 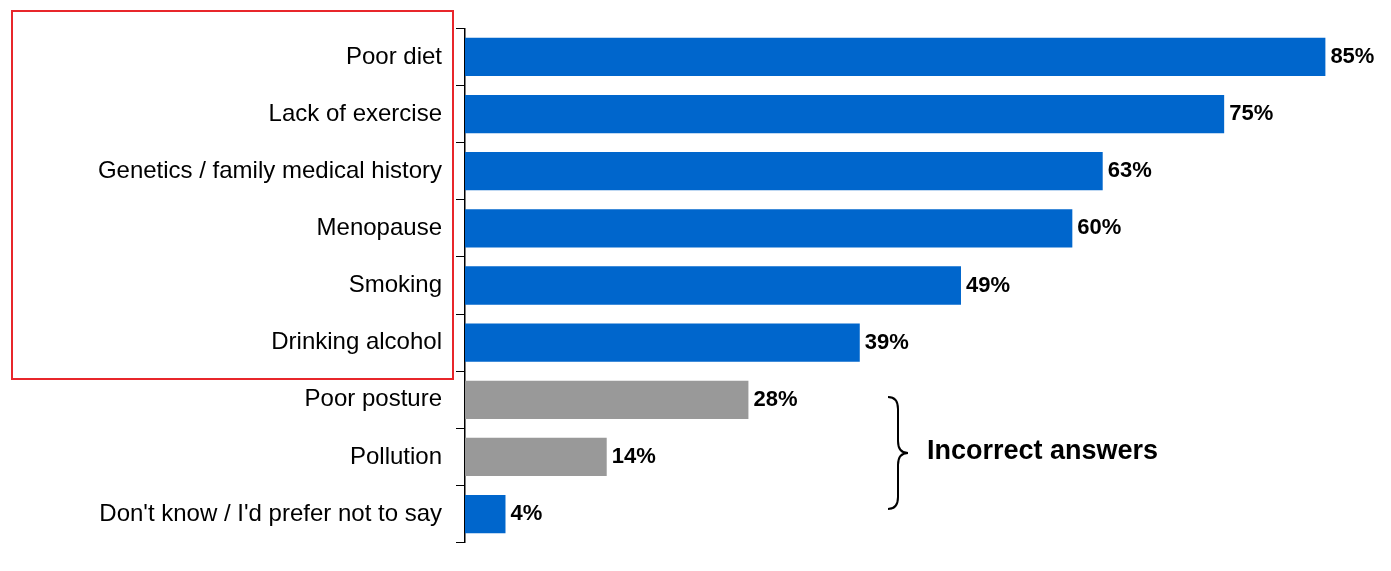 What do you see at coordinates (270, 512) in the screenshot?
I see `y-tick-label: Don't know / I'd prefer not to say` at bounding box center [270, 512].